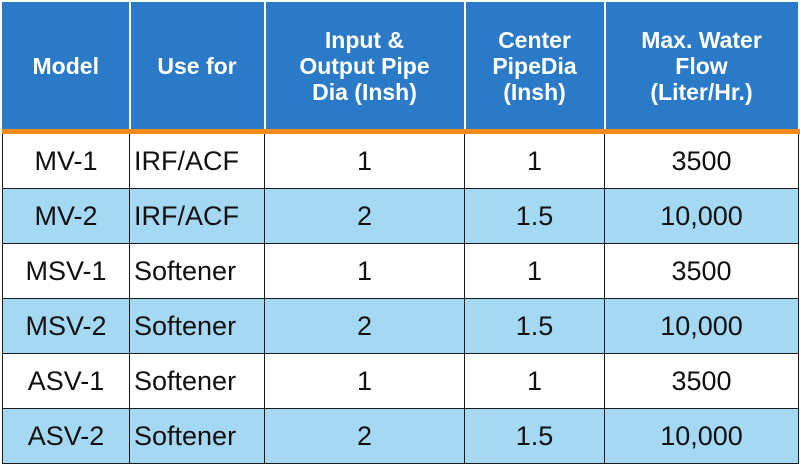 Image resolution: width=800 pixels, height=466 pixels. What do you see at coordinates (66, 216) in the screenshot?
I see `cell-model: MV-2` at bounding box center [66, 216].